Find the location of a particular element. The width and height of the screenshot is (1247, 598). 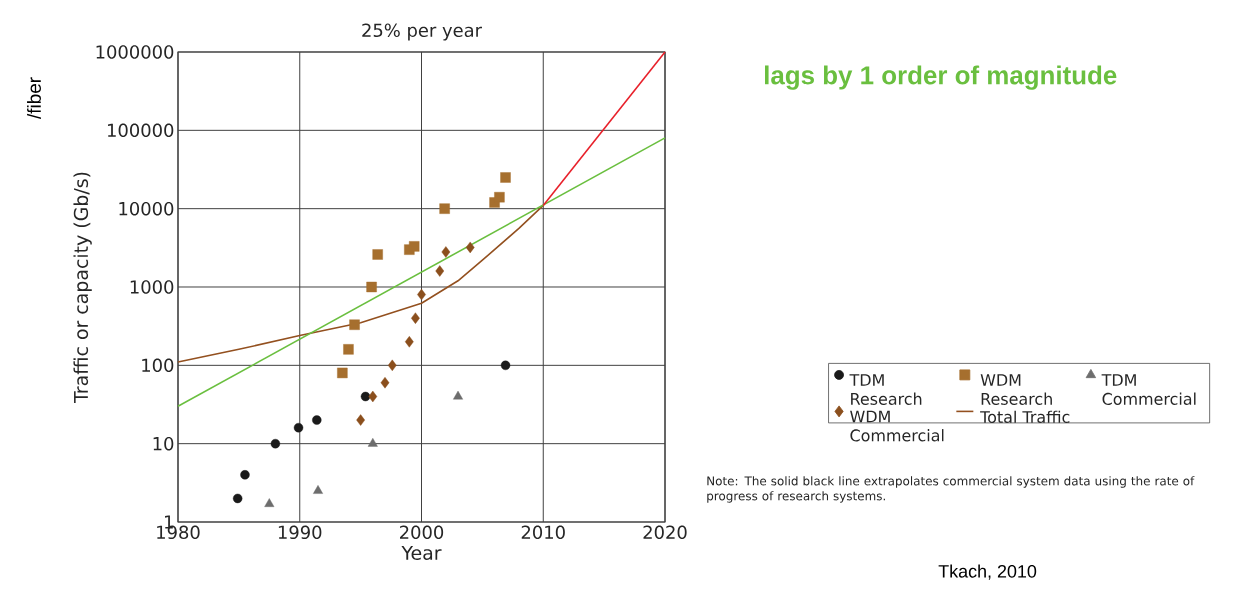

legend-label: WDM Commercial is located at coordinates (897, 426).